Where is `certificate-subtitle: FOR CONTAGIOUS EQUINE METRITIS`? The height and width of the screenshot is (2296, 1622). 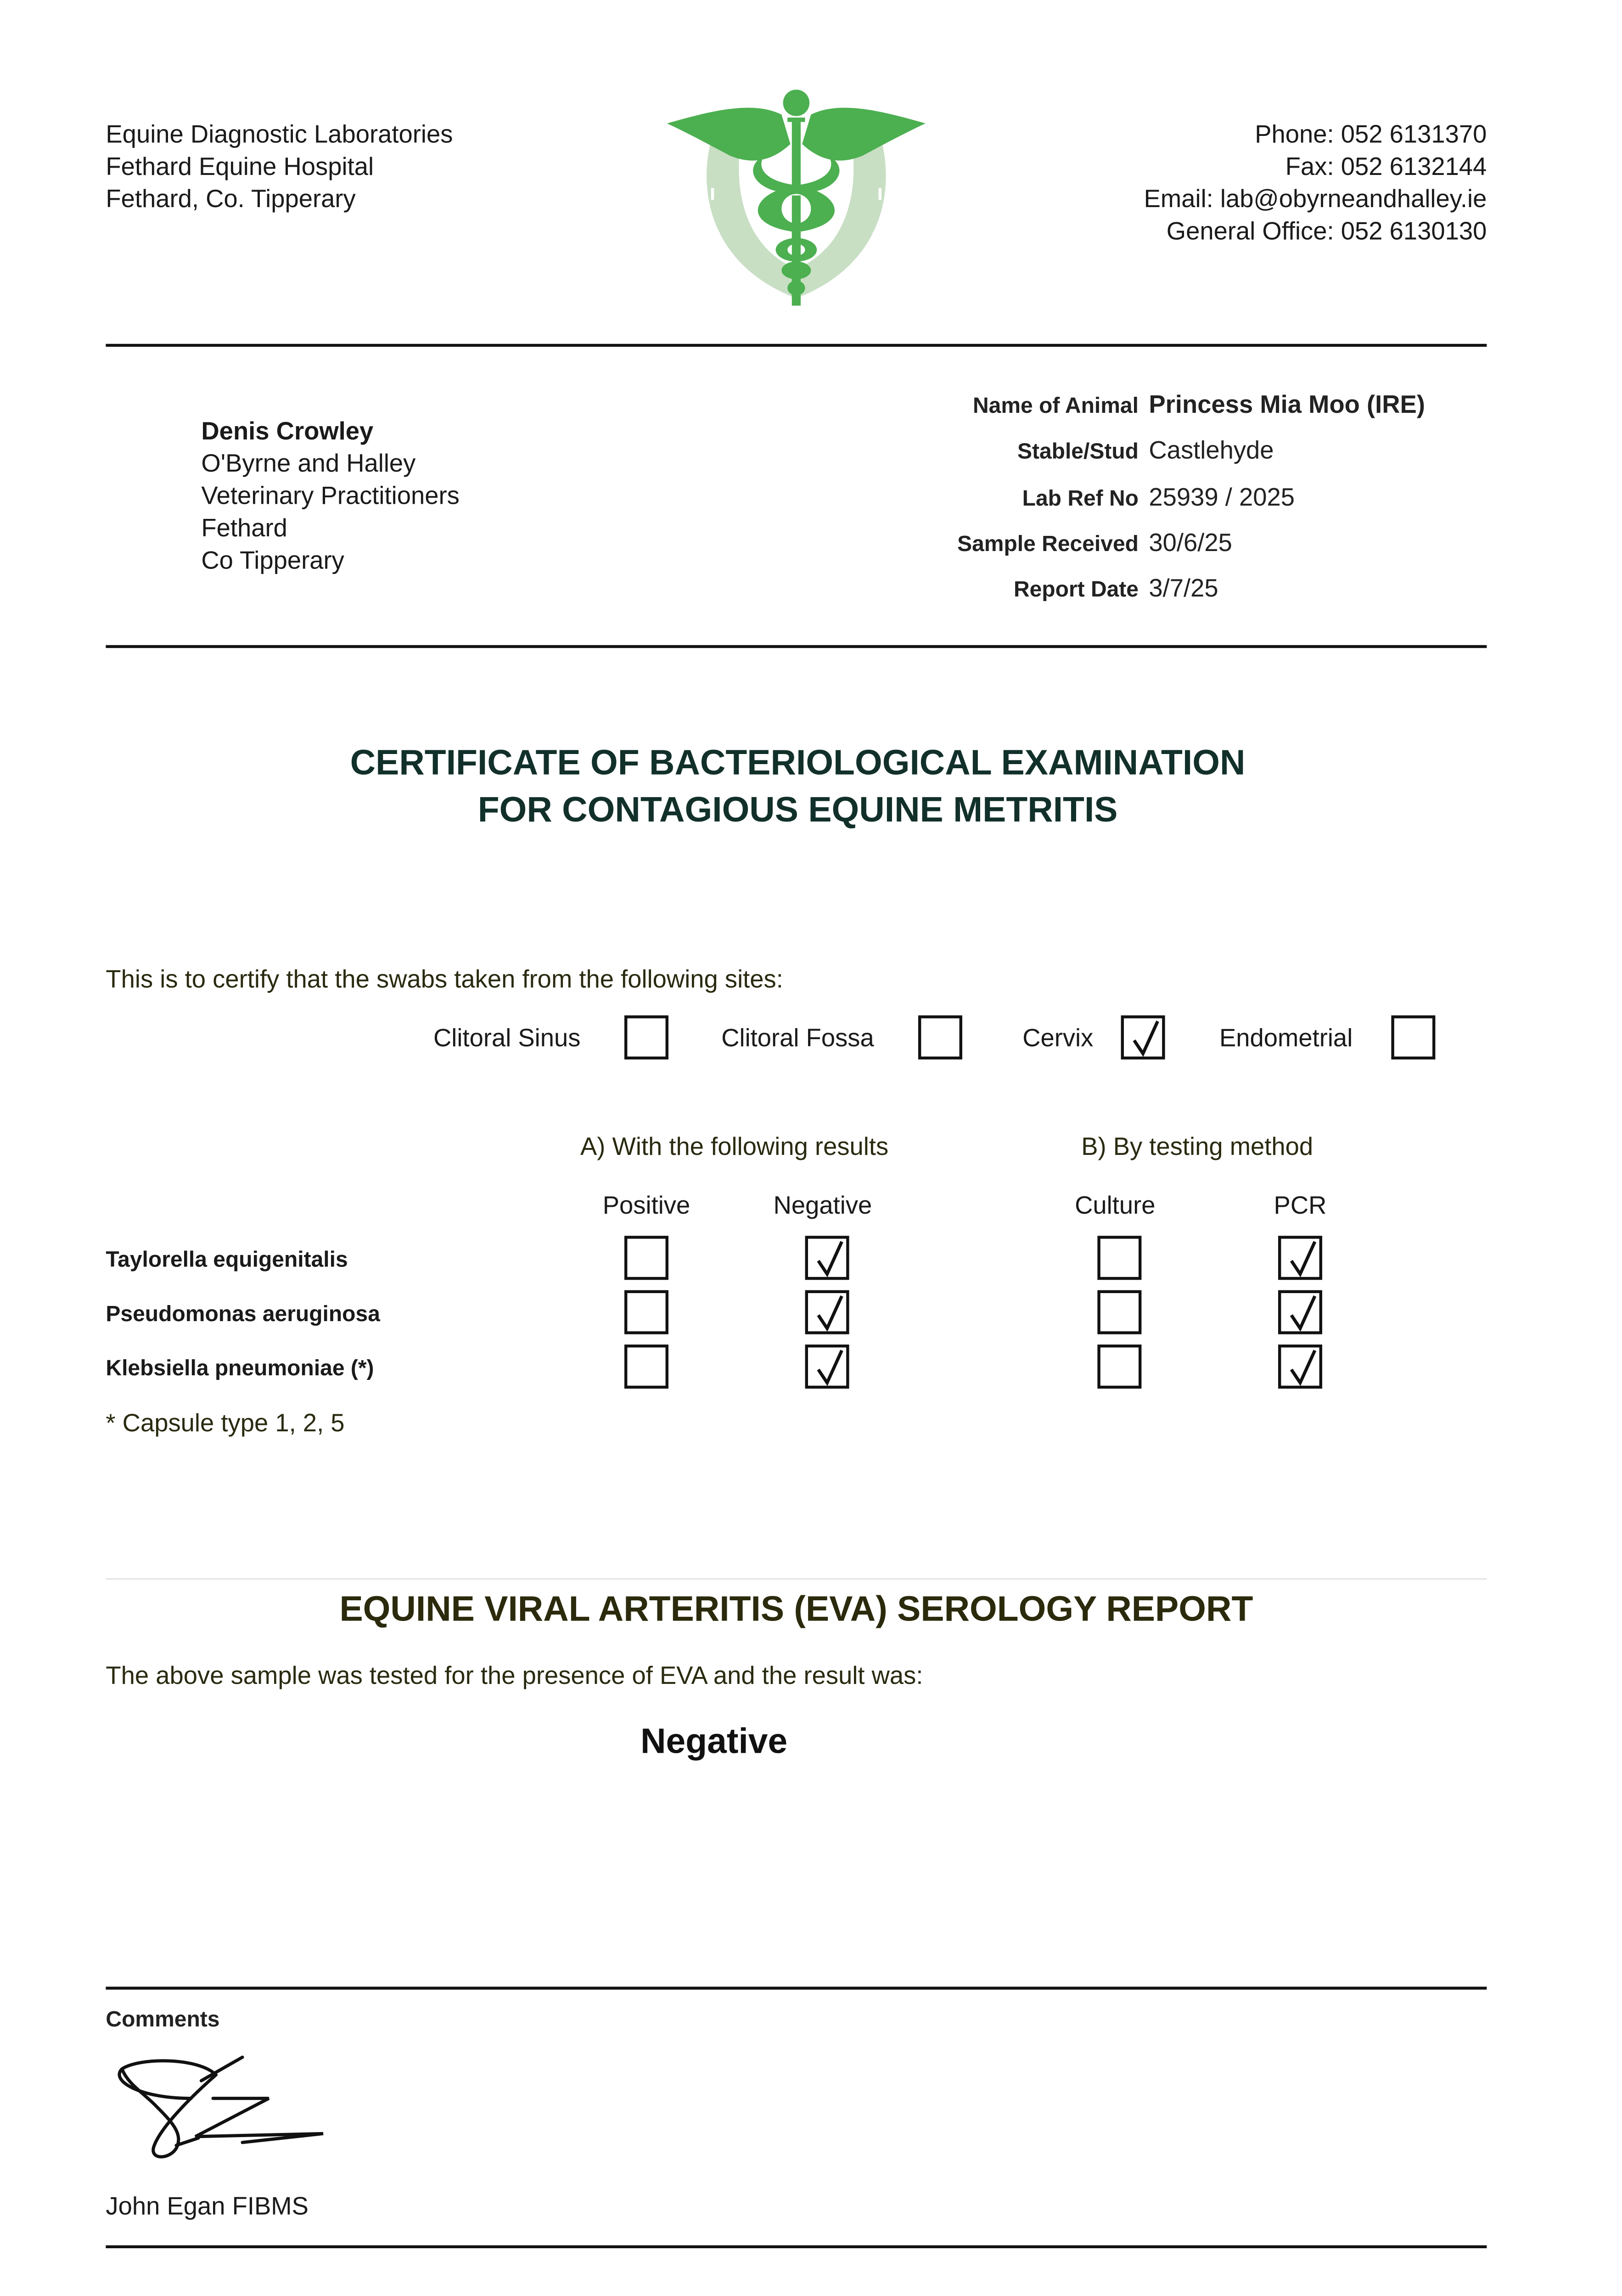 certificate-subtitle: FOR CONTAGIOUS EQUINE METRITIS is located at coordinates (797, 810).